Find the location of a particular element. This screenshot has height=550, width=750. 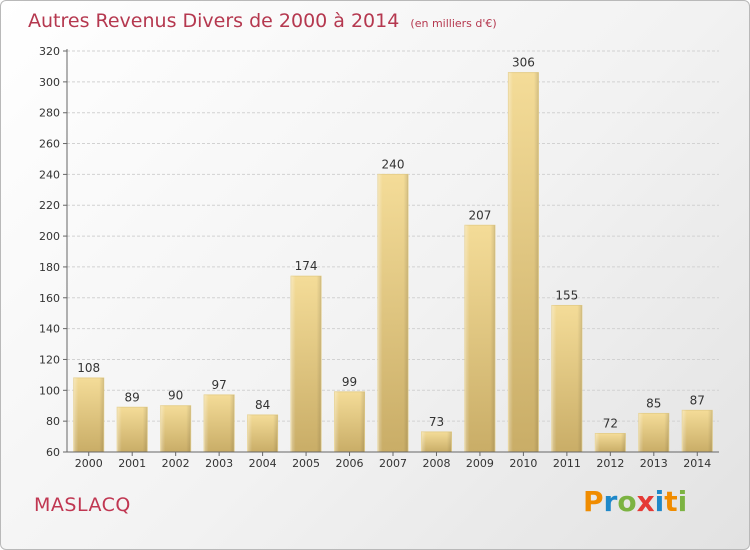

y-tick-label: 200 is located at coordinates (49, 236).